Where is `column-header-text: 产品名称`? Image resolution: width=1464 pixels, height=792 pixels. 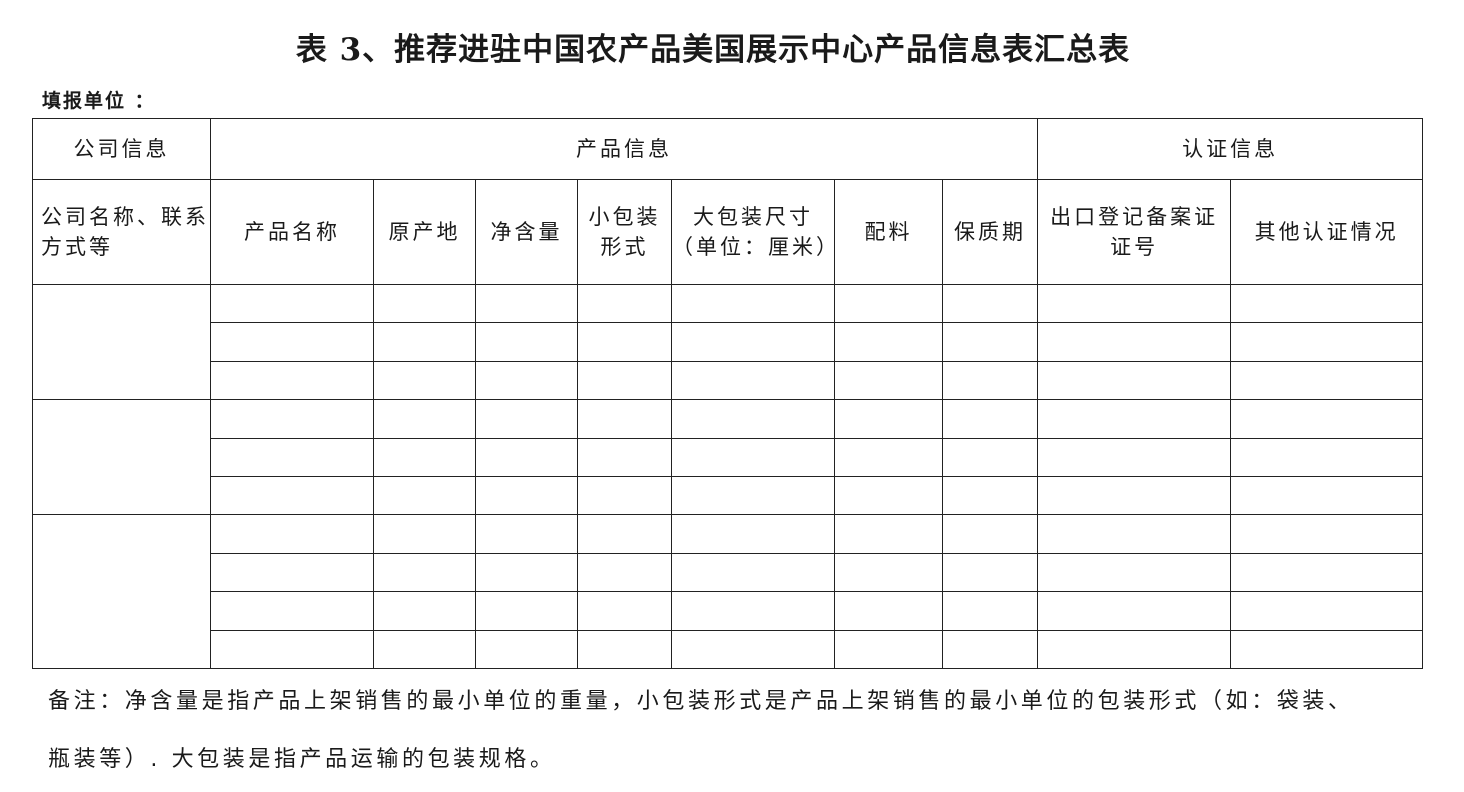 column-header-text: 产品名称 is located at coordinates (292, 232).